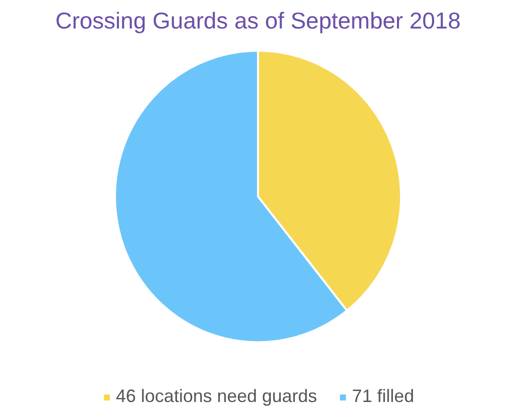 The width and height of the screenshot is (515, 411). I want to click on chart-title: Crossing Guards as of September 2018, so click(258, 21).